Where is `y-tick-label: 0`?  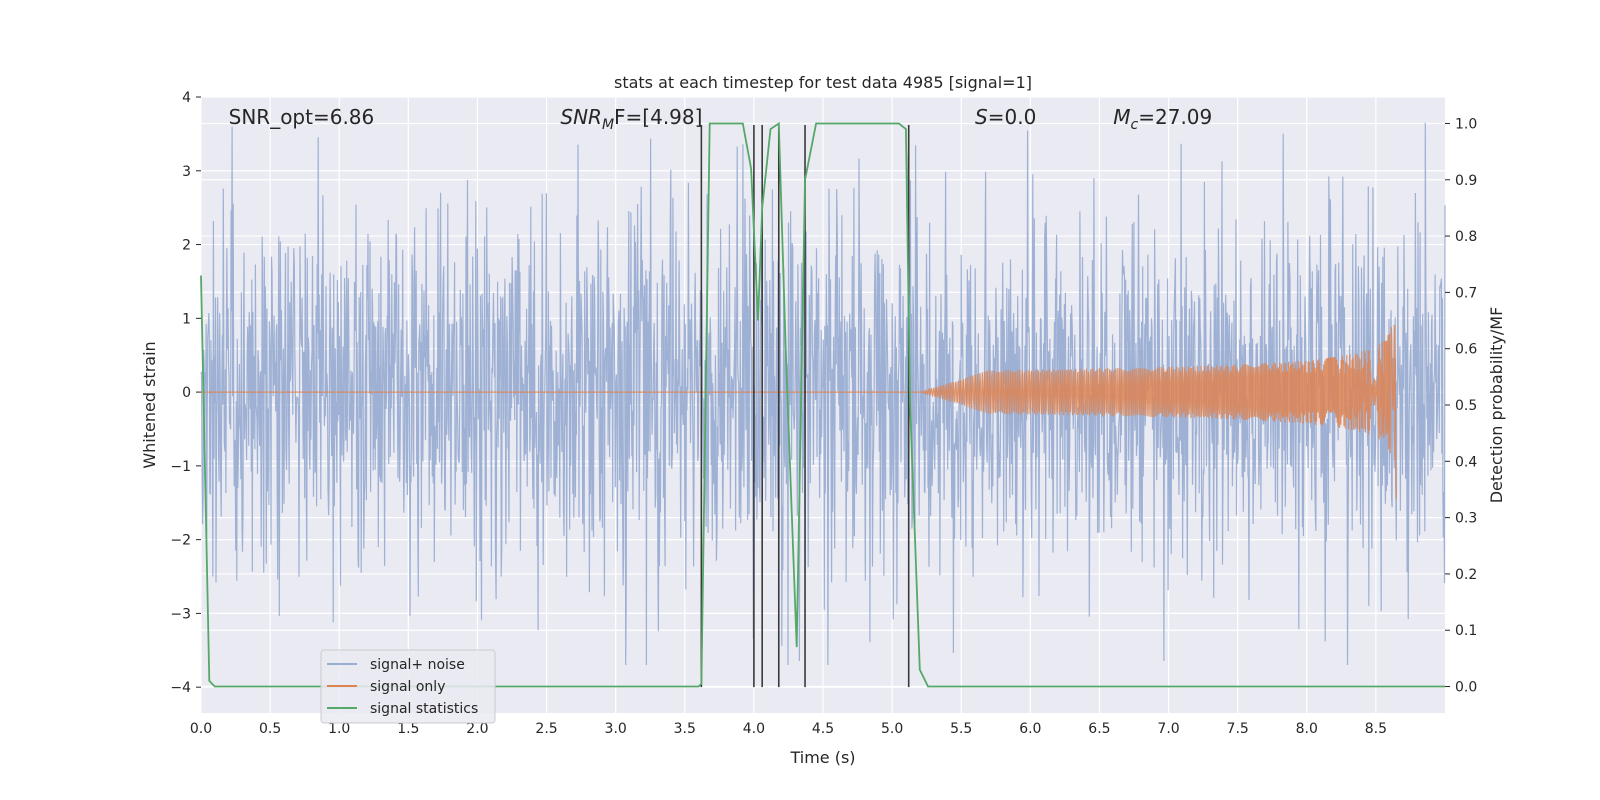 y-tick-label: 0 is located at coordinates (186, 393).